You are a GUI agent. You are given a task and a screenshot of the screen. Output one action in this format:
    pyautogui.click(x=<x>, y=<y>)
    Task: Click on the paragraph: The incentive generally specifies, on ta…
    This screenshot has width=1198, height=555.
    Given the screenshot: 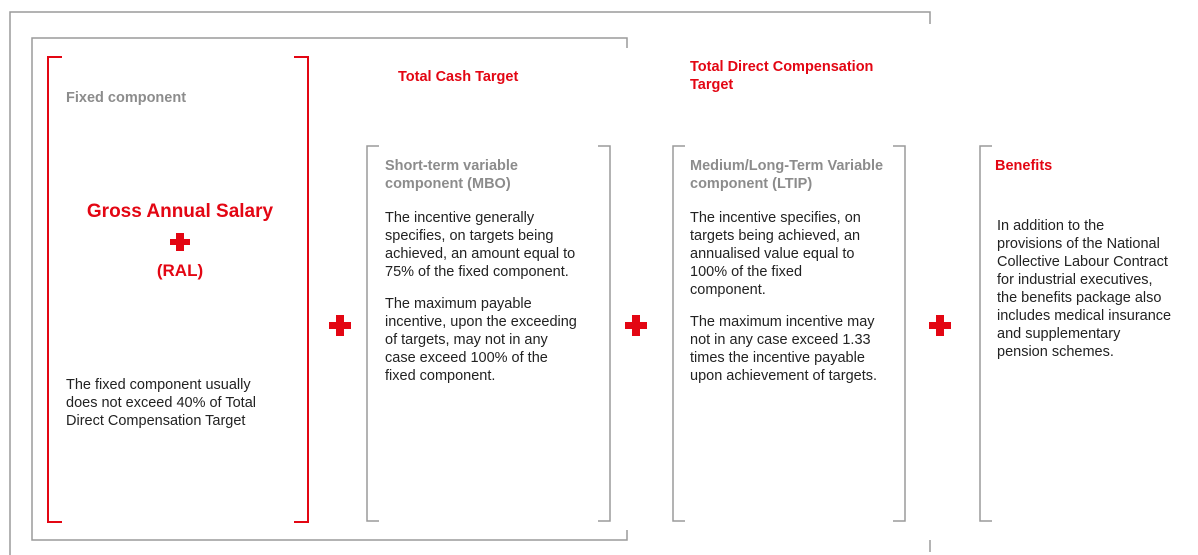 What is the action you would take?
    pyautogui.click(x=480, y=245)
    